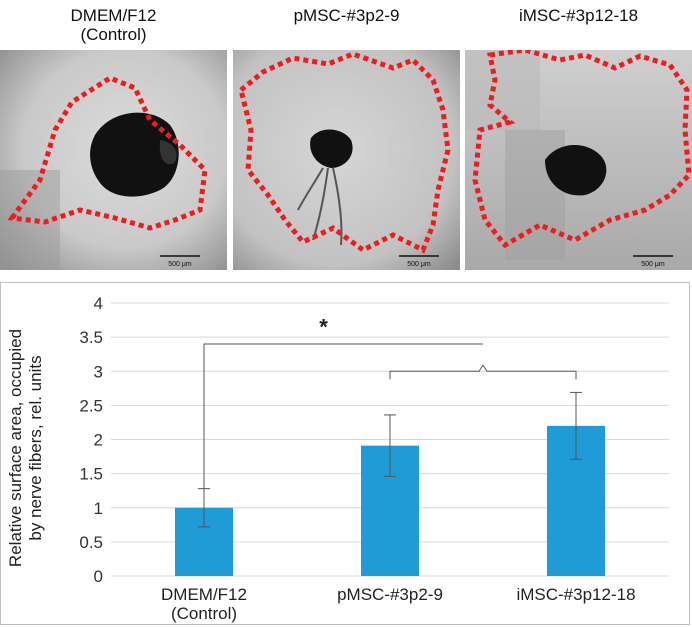 The height and width of the screenshot is (627, 692). I want to click on panel-title-line1: iMSC-#3p12-18, so click(578, 15).